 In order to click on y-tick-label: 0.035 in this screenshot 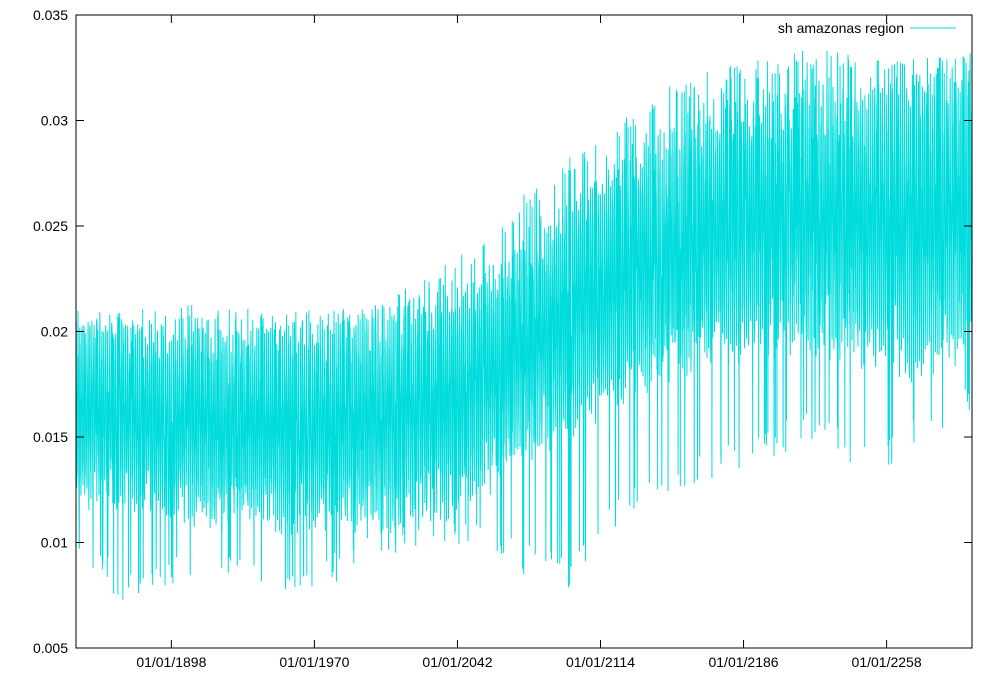, I will do `click(50, 15)`.